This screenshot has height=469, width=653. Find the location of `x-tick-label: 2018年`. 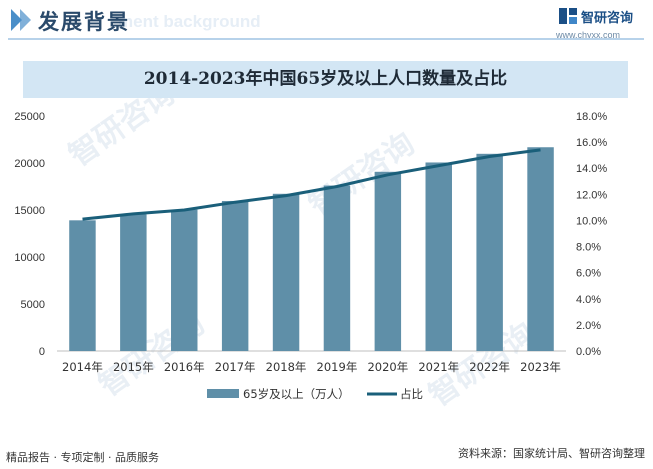

x-tick-label: 2018年 is located at coordinates (286, 367).